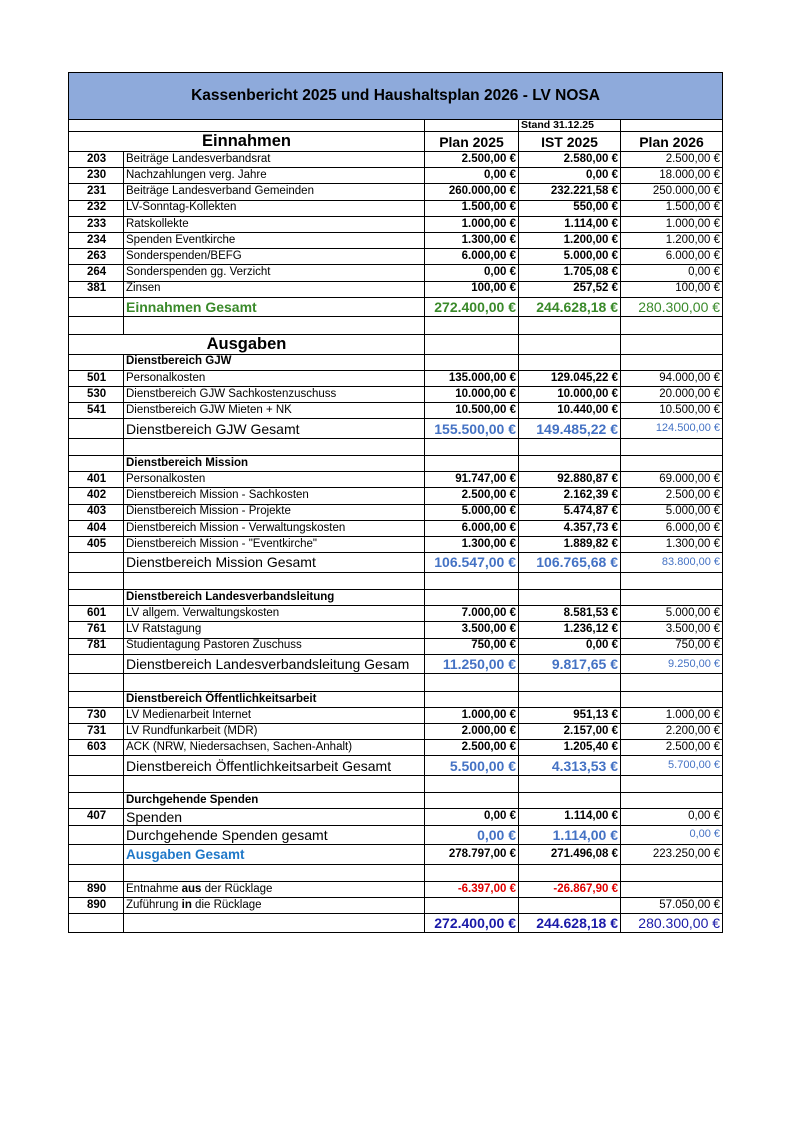 Image resolution: width=794 pixels, height=1123 pixels. Describe the element at coordinates (96, 715) in the screenshot. I see `code: 730` at that location.